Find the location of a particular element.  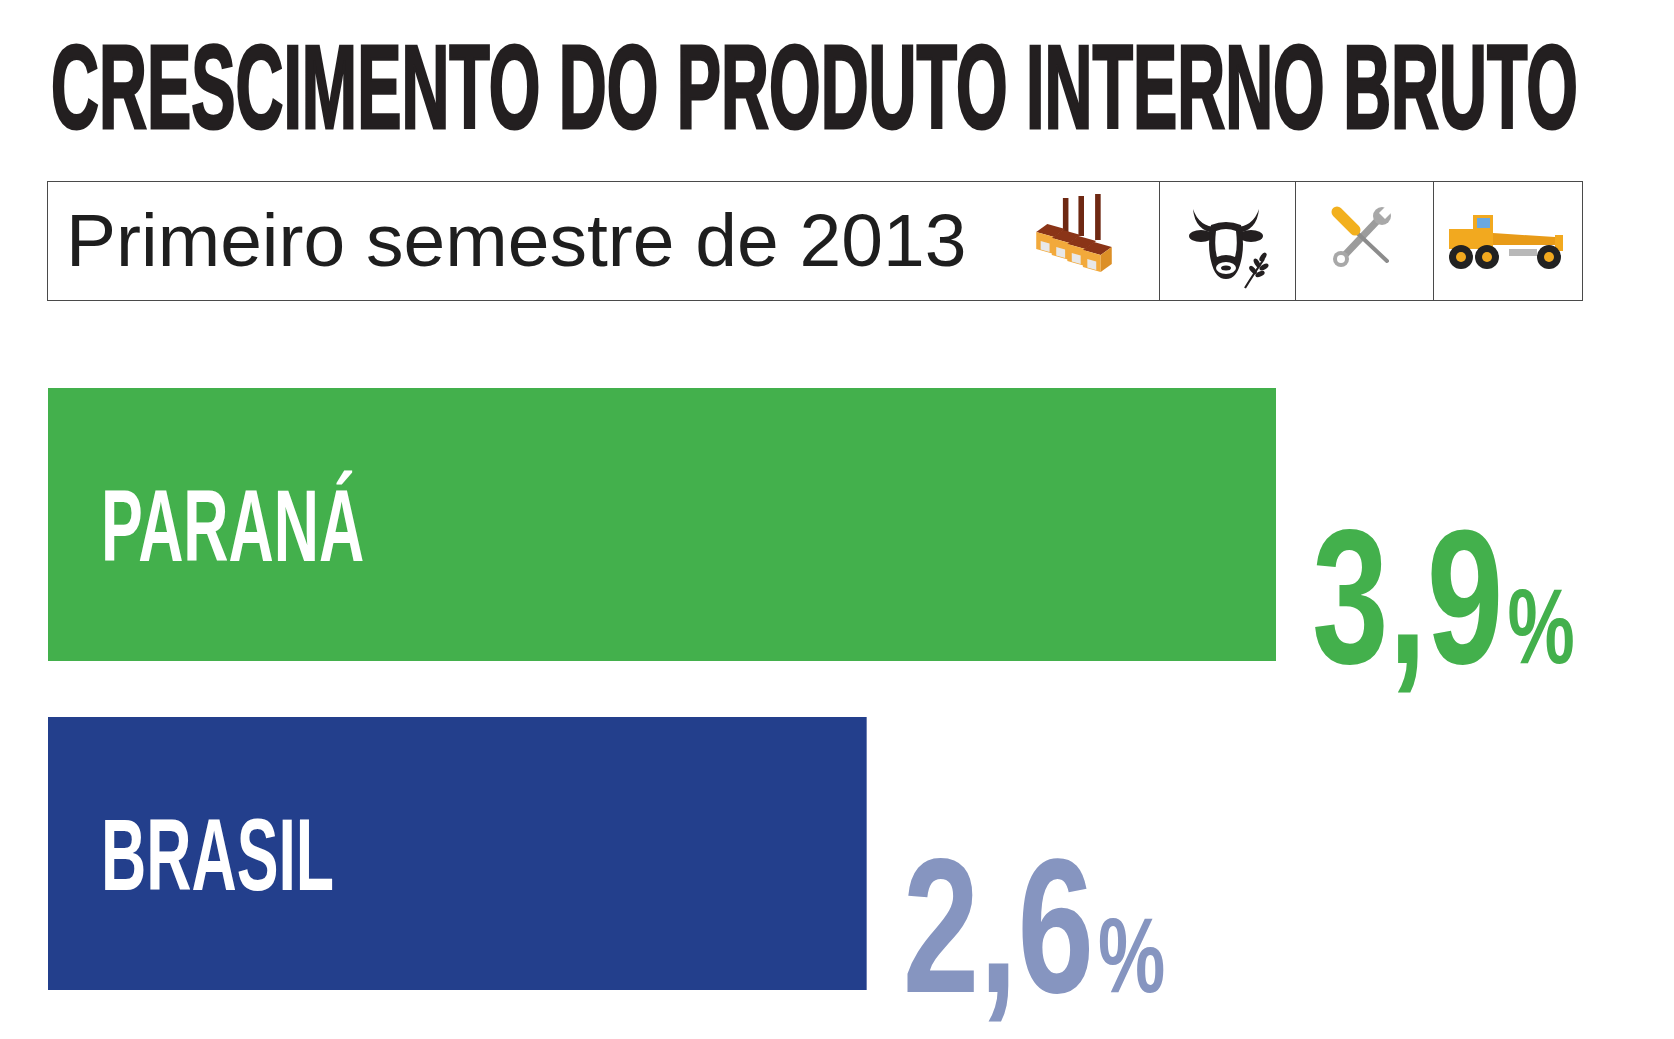

y-tick-label: PARANÁ is located at coordinates (233, 526).